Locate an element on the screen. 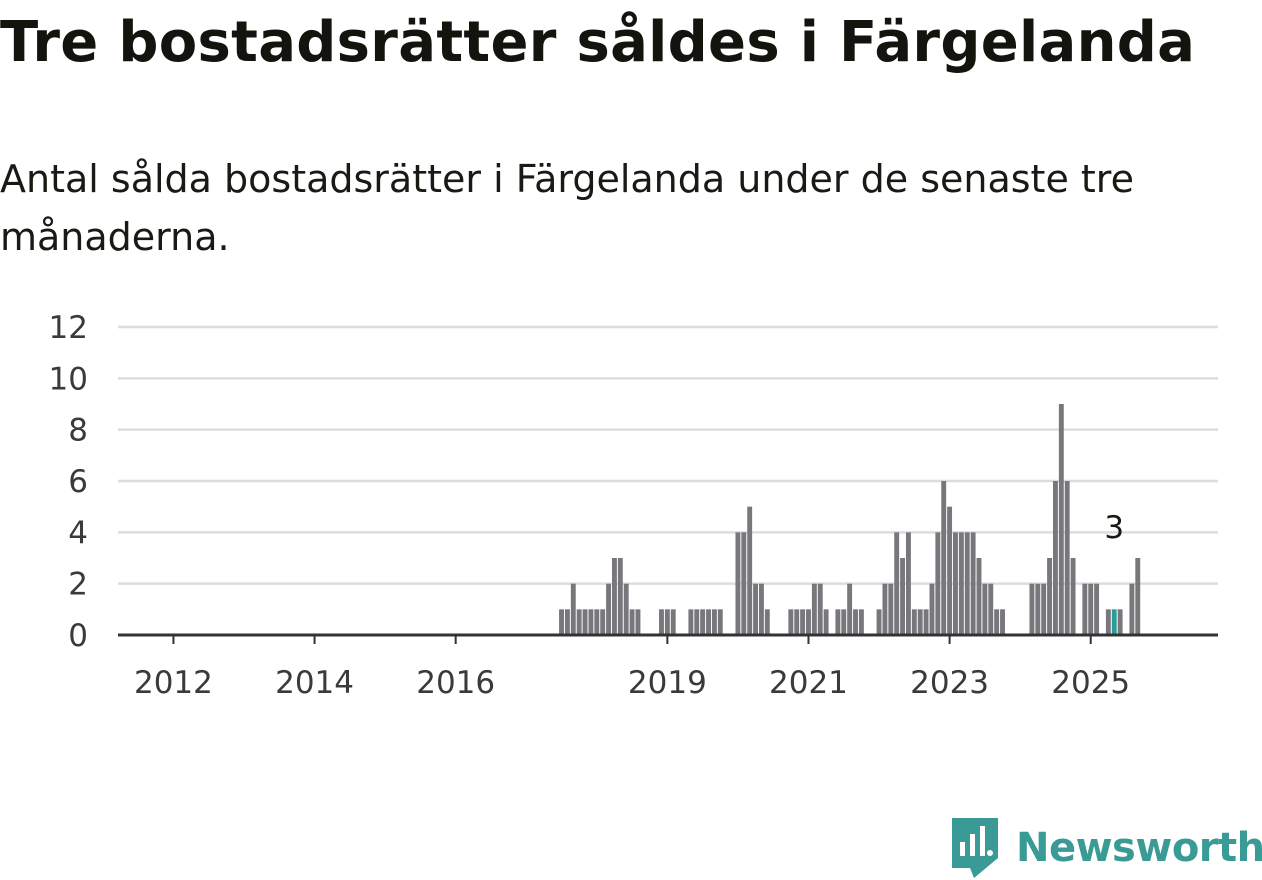 The width and height of the screenshot is (1262, 880). x-tick-label: 2016 is located at coordinates (455, 682).